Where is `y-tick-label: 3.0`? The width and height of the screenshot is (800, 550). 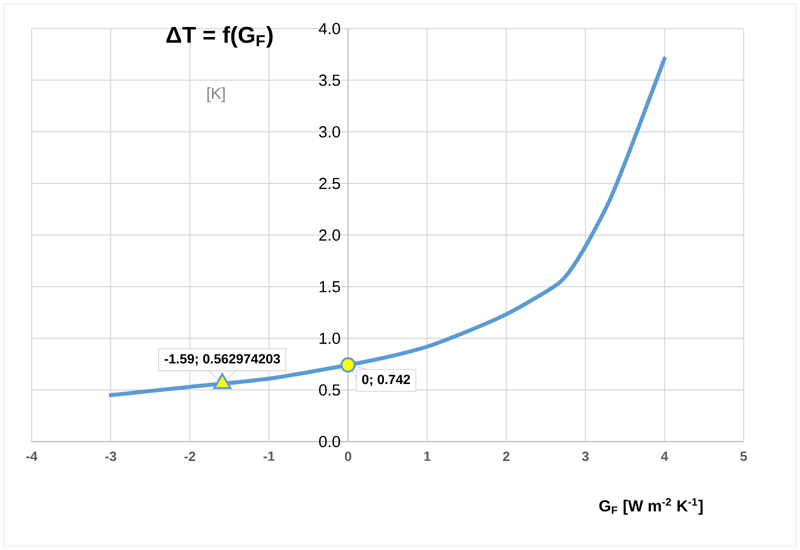
y-tick-label: 3.0 is located at coordinates (329, 132).